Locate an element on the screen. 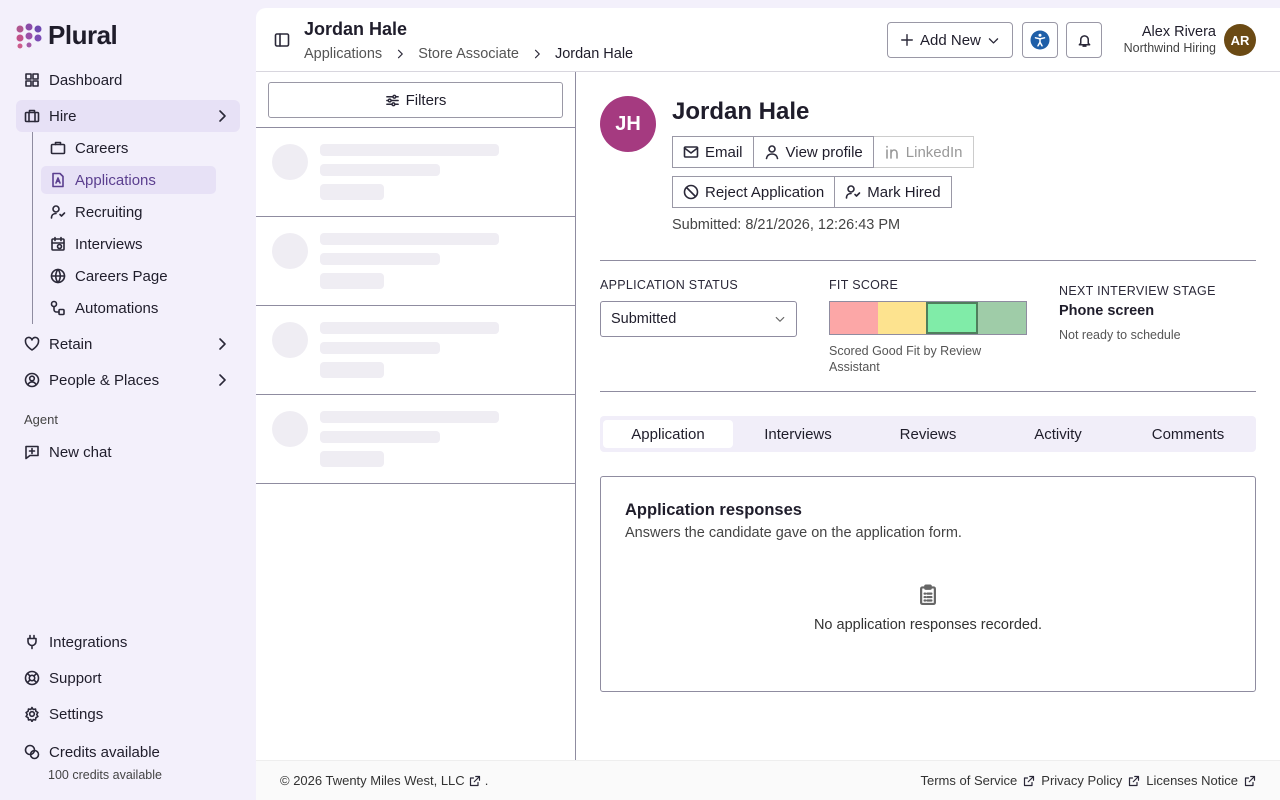 The width and height of the screenshot is (1280, 800). user-info: Alex Rivera Northwind Hiring is located at coordinates (1170, 39).